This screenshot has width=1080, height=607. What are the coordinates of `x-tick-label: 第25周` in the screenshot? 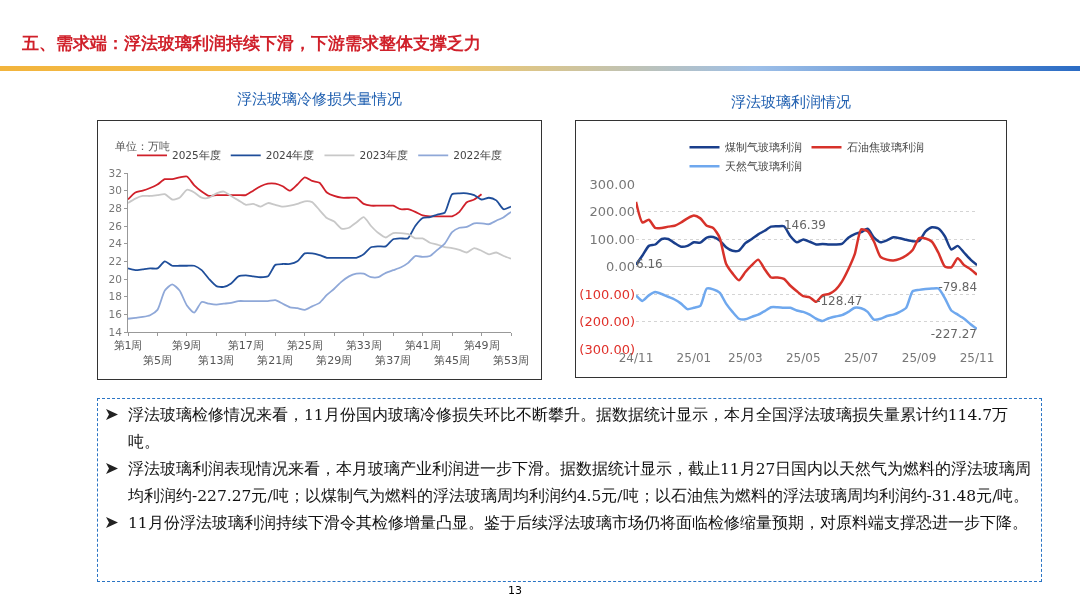 It's located at (304, 346).